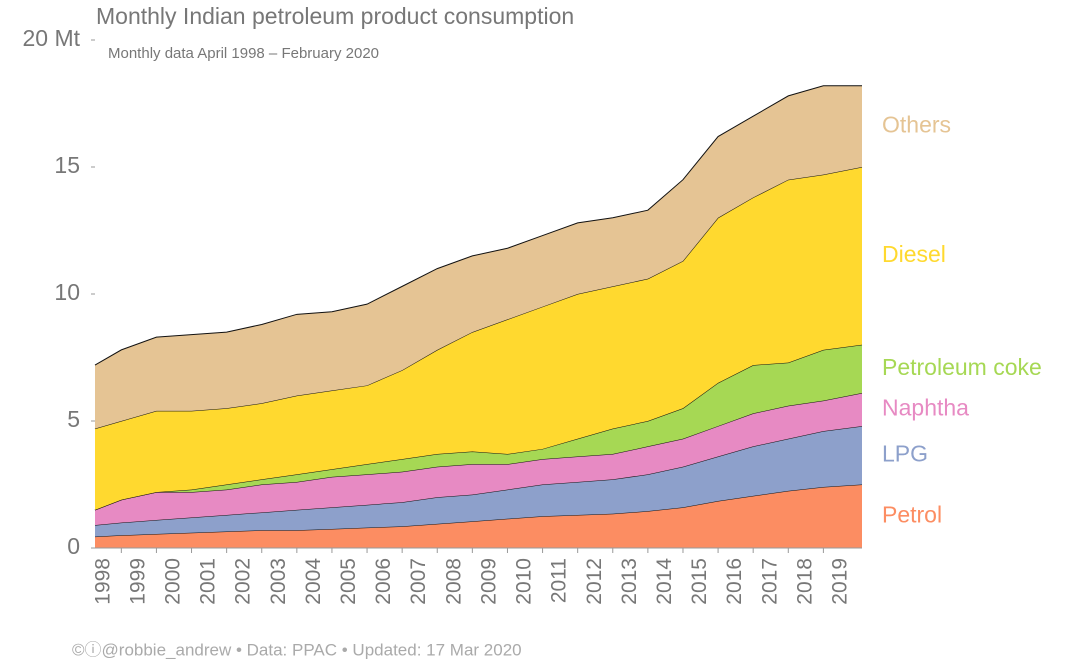  Describe the element at coordinates (559, 580) in the screenshot. I see `x-tick-label: 2011` at that location.